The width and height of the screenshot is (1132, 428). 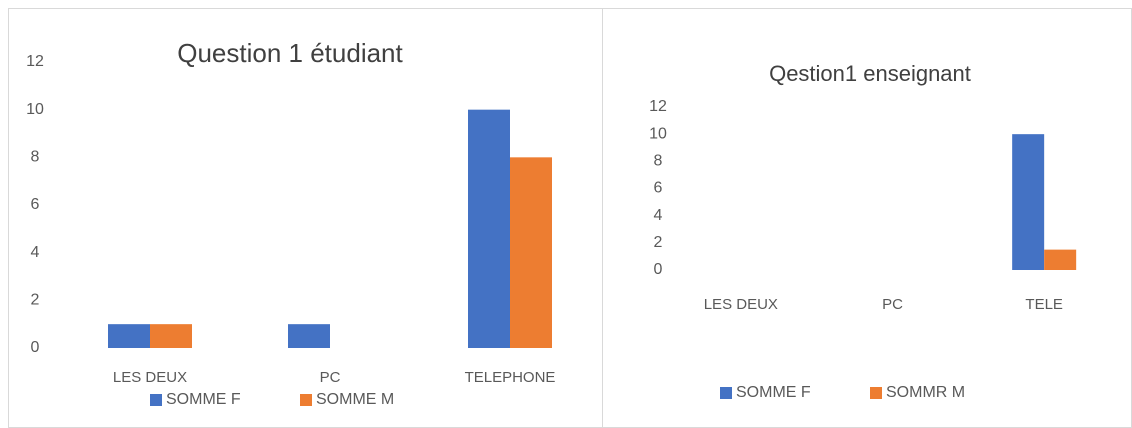 What do you see at coordinates (925, 392) in the screenshot?
I see `legend-label: SOMMR M` at bounding box center [925, 392].